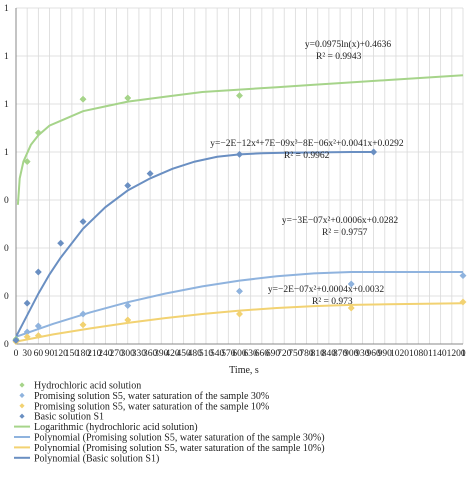 This screenshot has height=479, width=474. I want to click on equation-label: y=0.0975ln(x)+0.4636, so click(348, 44).